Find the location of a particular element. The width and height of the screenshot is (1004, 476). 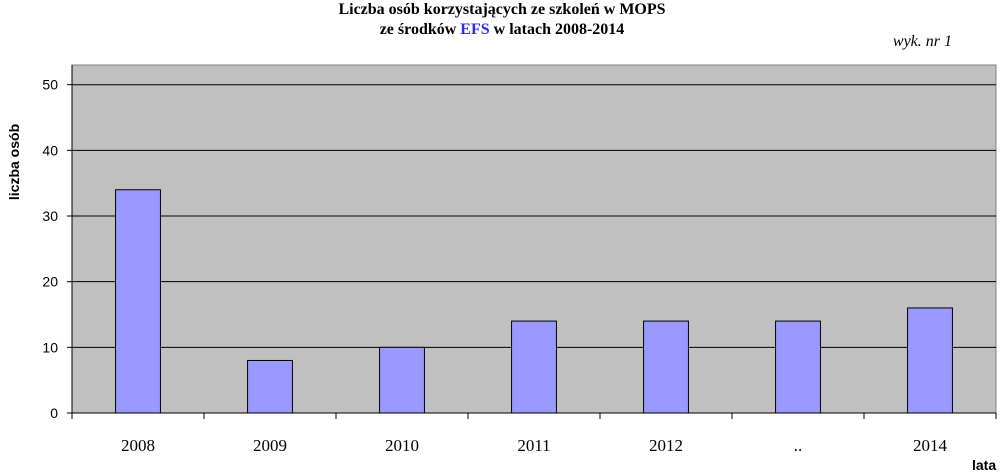

bar-2014 is located at coordinates (930, 360).